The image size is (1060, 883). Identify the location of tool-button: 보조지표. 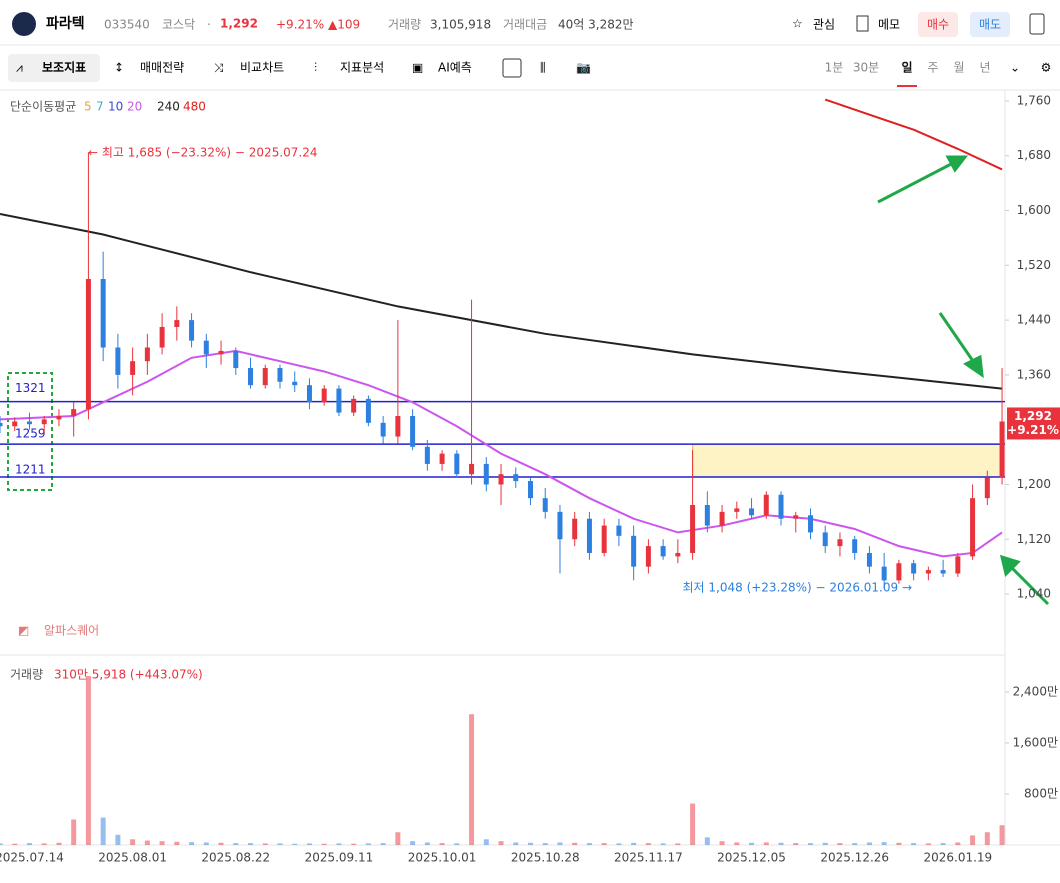
(64, 67).